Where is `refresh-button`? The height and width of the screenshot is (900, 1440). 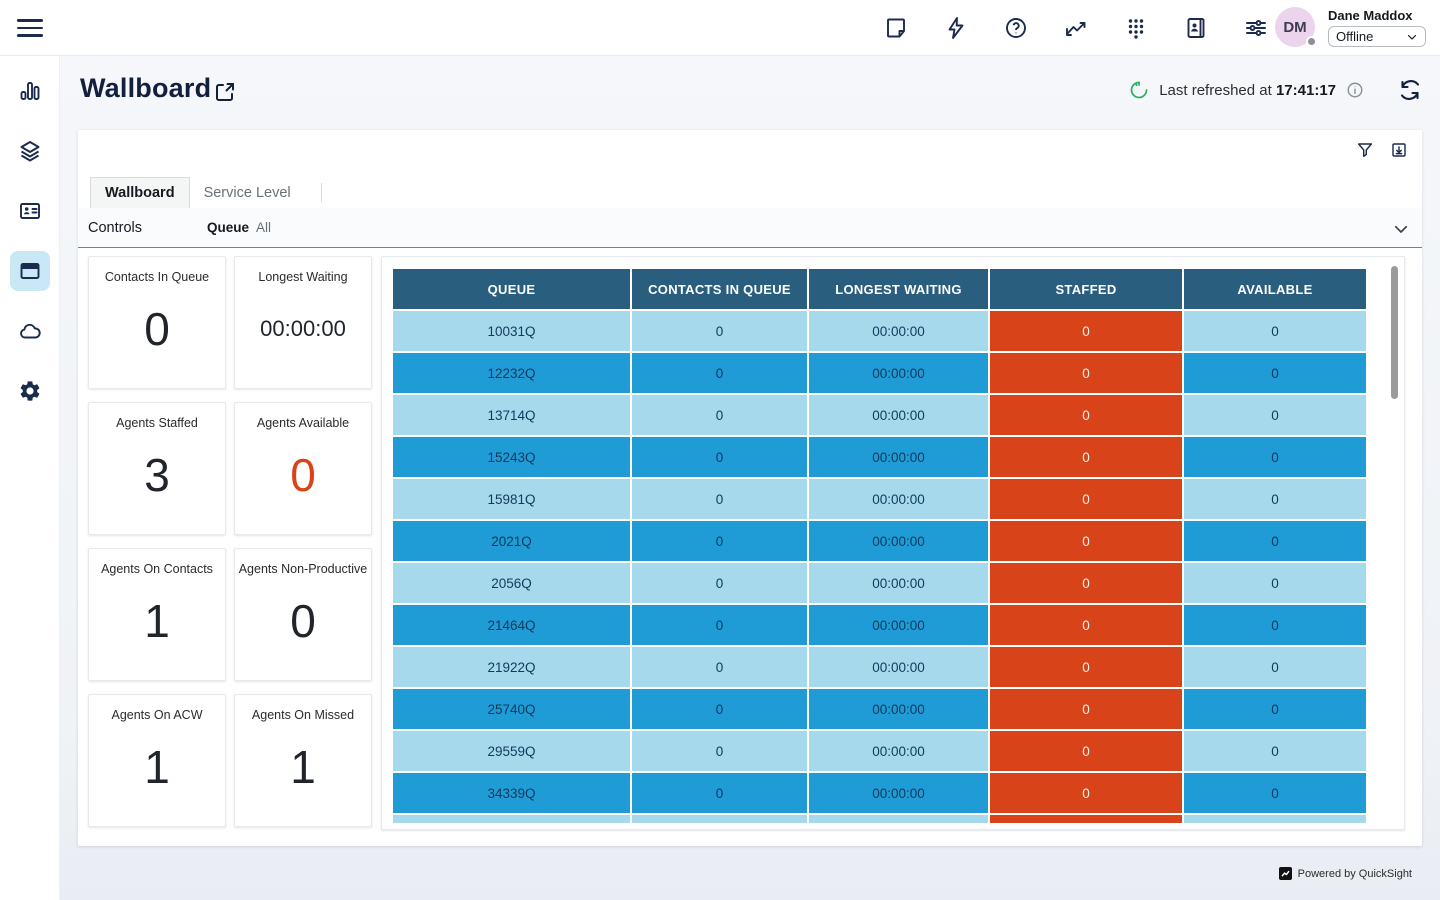
refresh-button is located at coordinates (1410, 90).